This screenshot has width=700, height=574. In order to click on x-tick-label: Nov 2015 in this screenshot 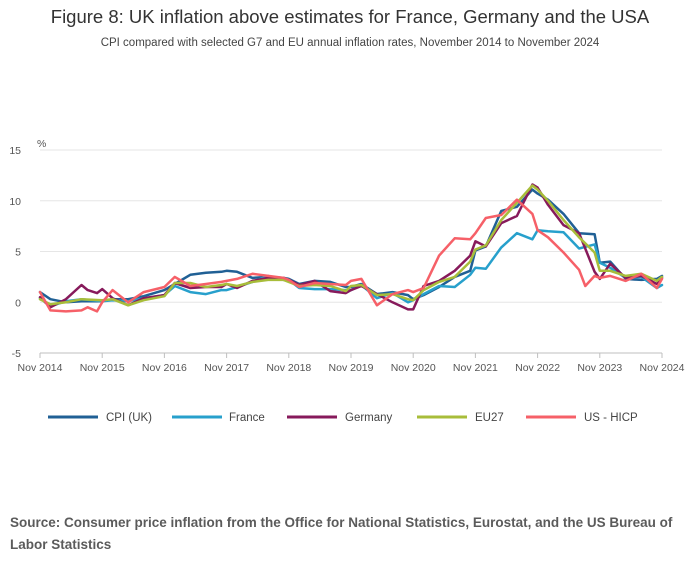, I will do `click(102, 368)`.